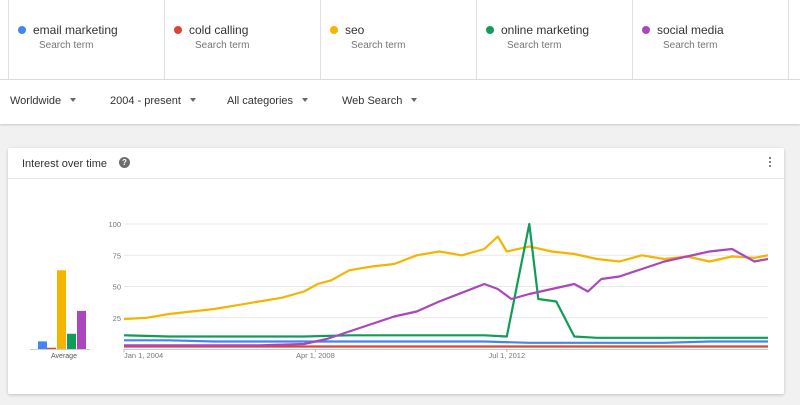  I want to click on time-range-label: 2004 - present, so click(145, 101).